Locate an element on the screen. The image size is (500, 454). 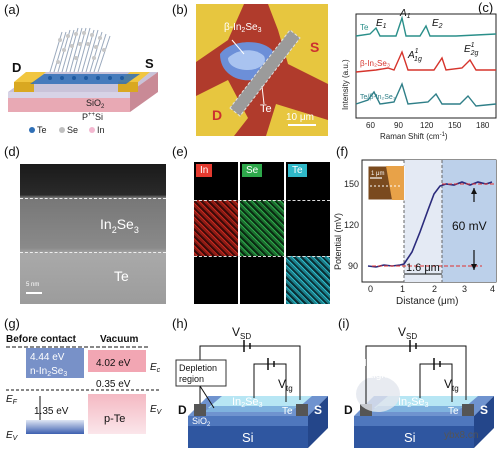
electrode-right is located at coordinates (298, 44).